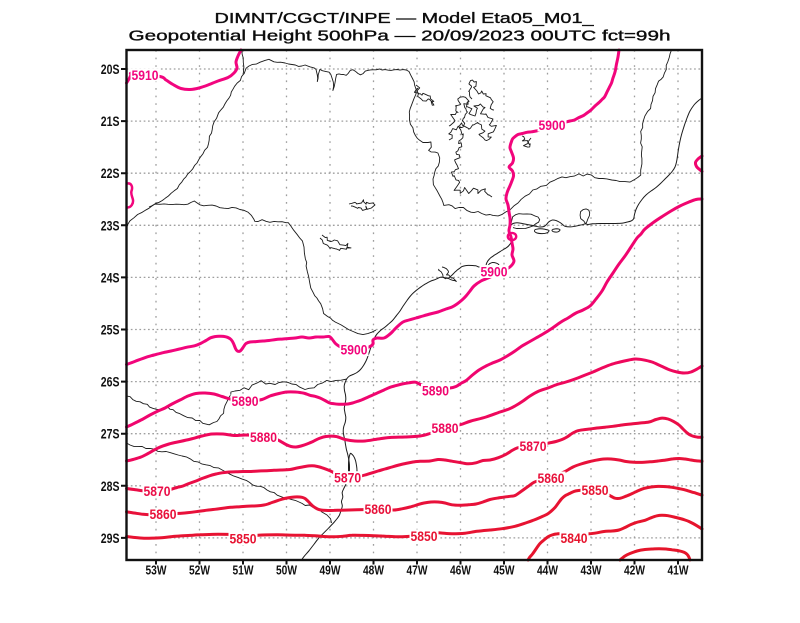 The width and height of the screenshot is (800, 623). Describe the element at coordinates (110, 382) in the screenshot. I see `svg-text: 26S` at that location.